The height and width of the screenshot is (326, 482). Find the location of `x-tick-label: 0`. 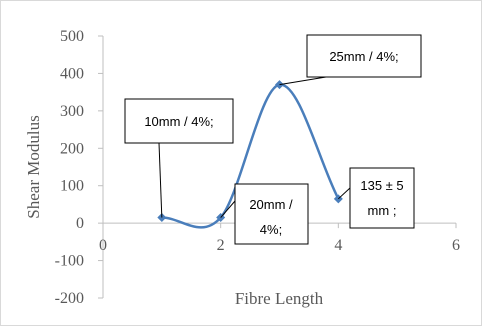

x-tick-label: 0 is located at coordinates (103, 245).